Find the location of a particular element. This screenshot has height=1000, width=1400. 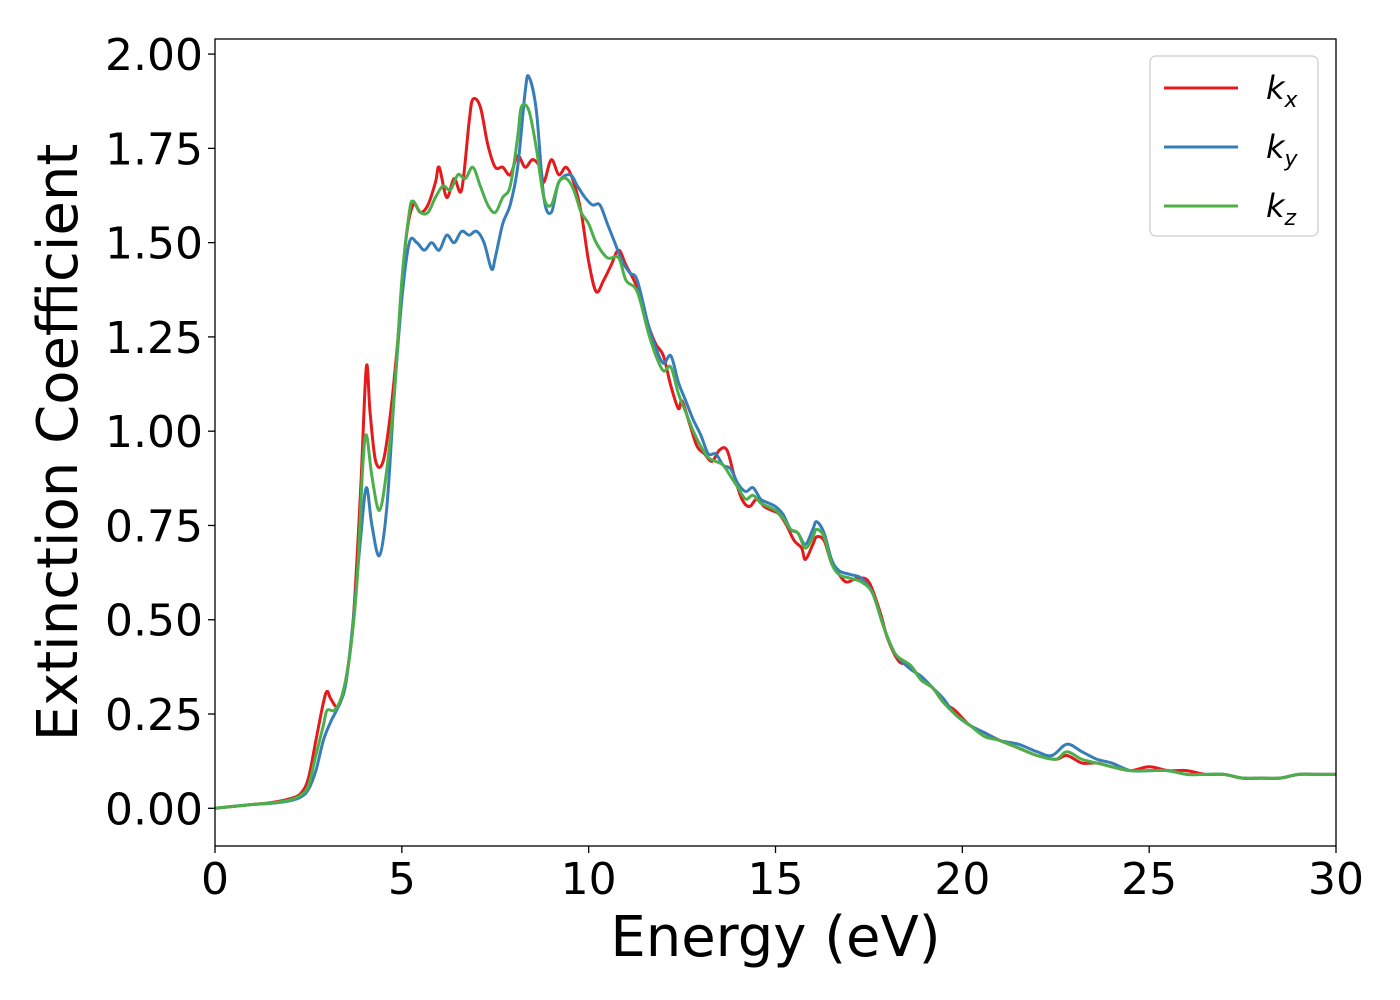

x-tick-label: 20 is located at coordinates (962, 879).